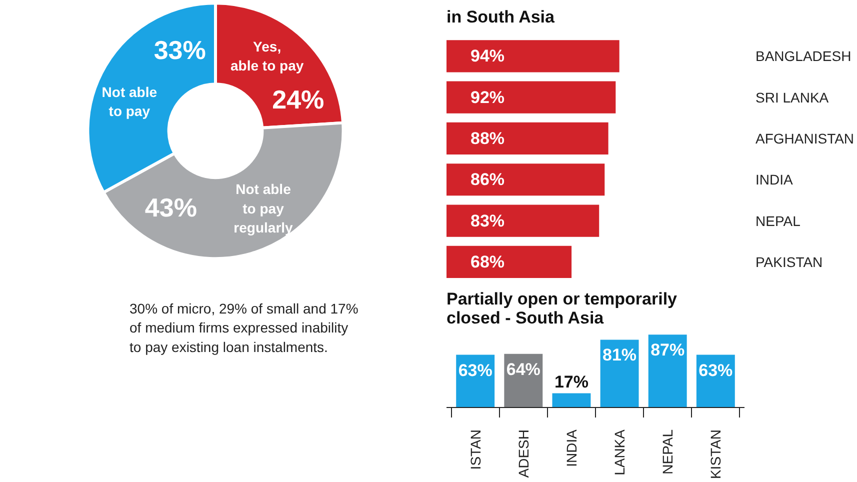  I want to click on x-tick-label: INDIA, so click(571, 447).